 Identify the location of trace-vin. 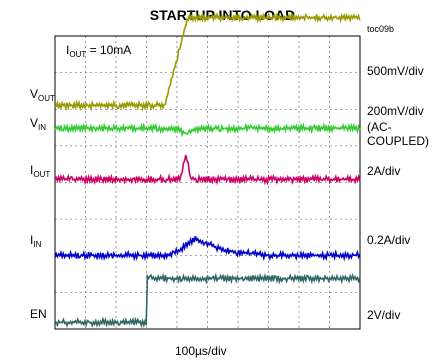
(207, 130).